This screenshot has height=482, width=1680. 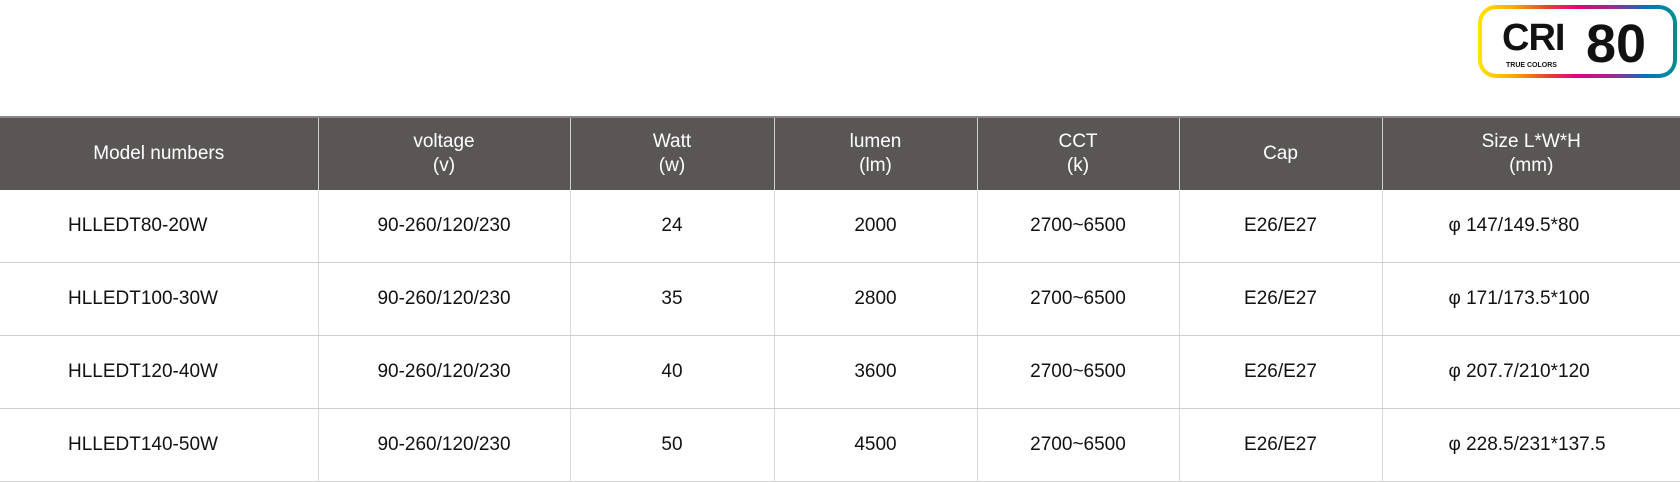 What do you see at coordinates (159, 372) in the screenshot?
I see `cell-model: HLLEDT120-40W` at bounding box center [159, 372].